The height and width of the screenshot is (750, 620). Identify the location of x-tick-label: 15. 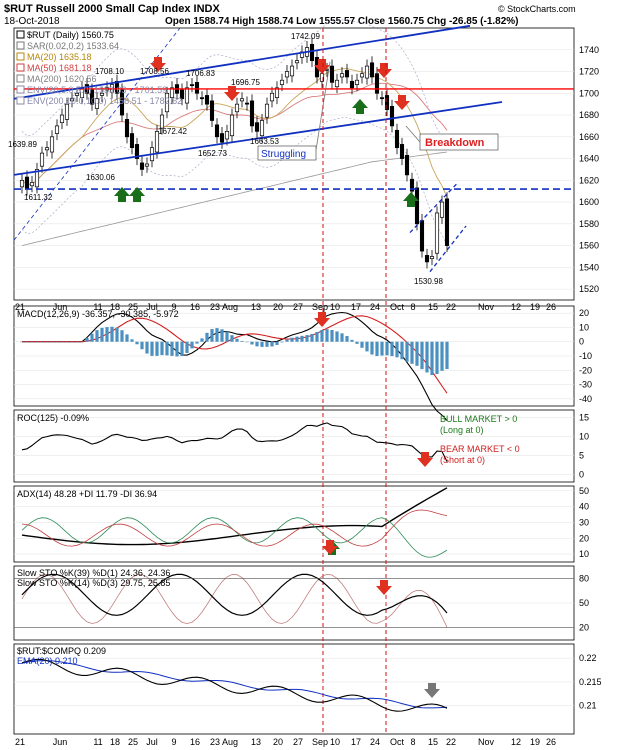
(433, 307).